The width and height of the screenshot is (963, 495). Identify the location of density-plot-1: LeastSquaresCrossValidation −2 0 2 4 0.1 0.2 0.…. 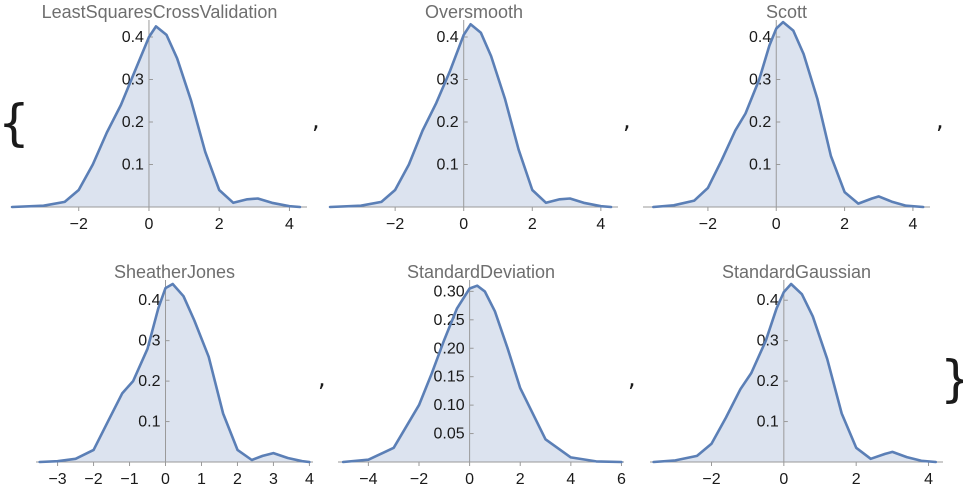
(158, 117).